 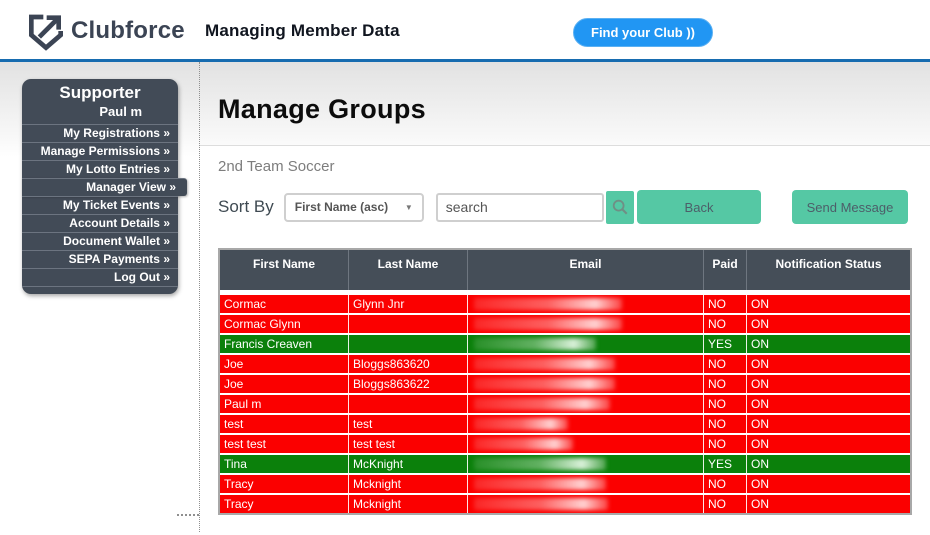 I want to click on cell-last-name: Bloggs863622, so click(x=408, y=384).